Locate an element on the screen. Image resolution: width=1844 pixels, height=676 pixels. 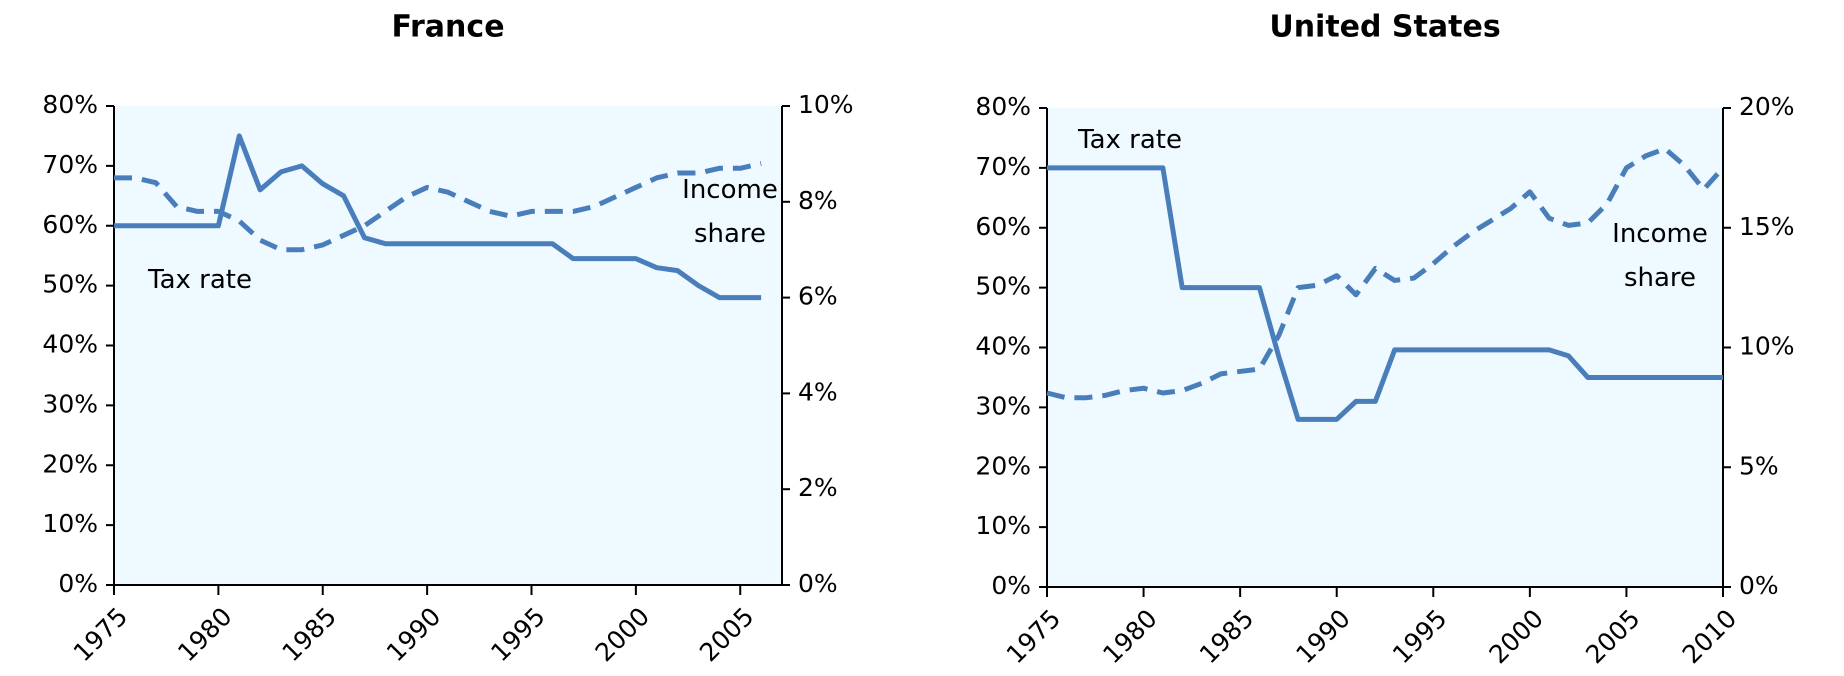
y2-tick-label: 15% is located at coordinates (1767, 226).